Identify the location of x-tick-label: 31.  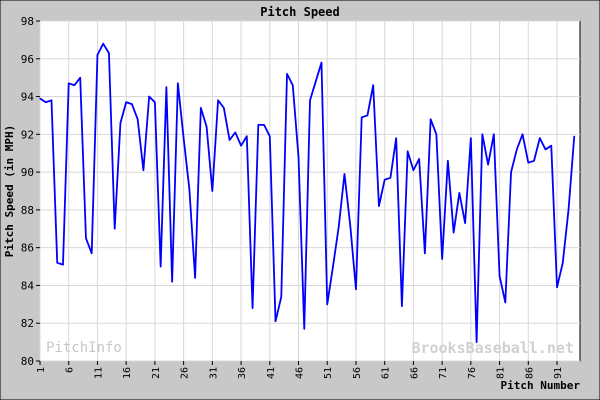
(213, 373).